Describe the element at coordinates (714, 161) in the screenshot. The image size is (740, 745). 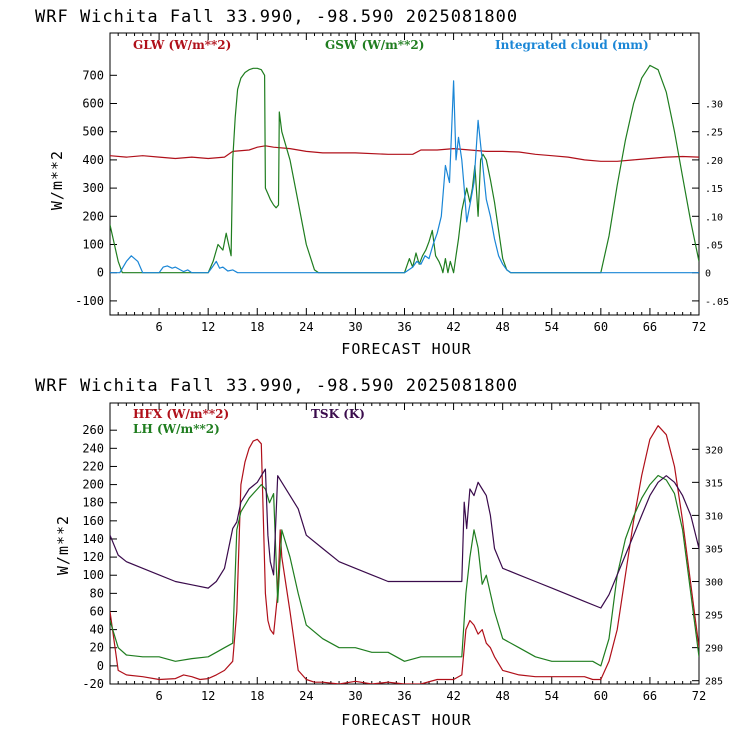
I see `y2-tick-label: .20` at that location.